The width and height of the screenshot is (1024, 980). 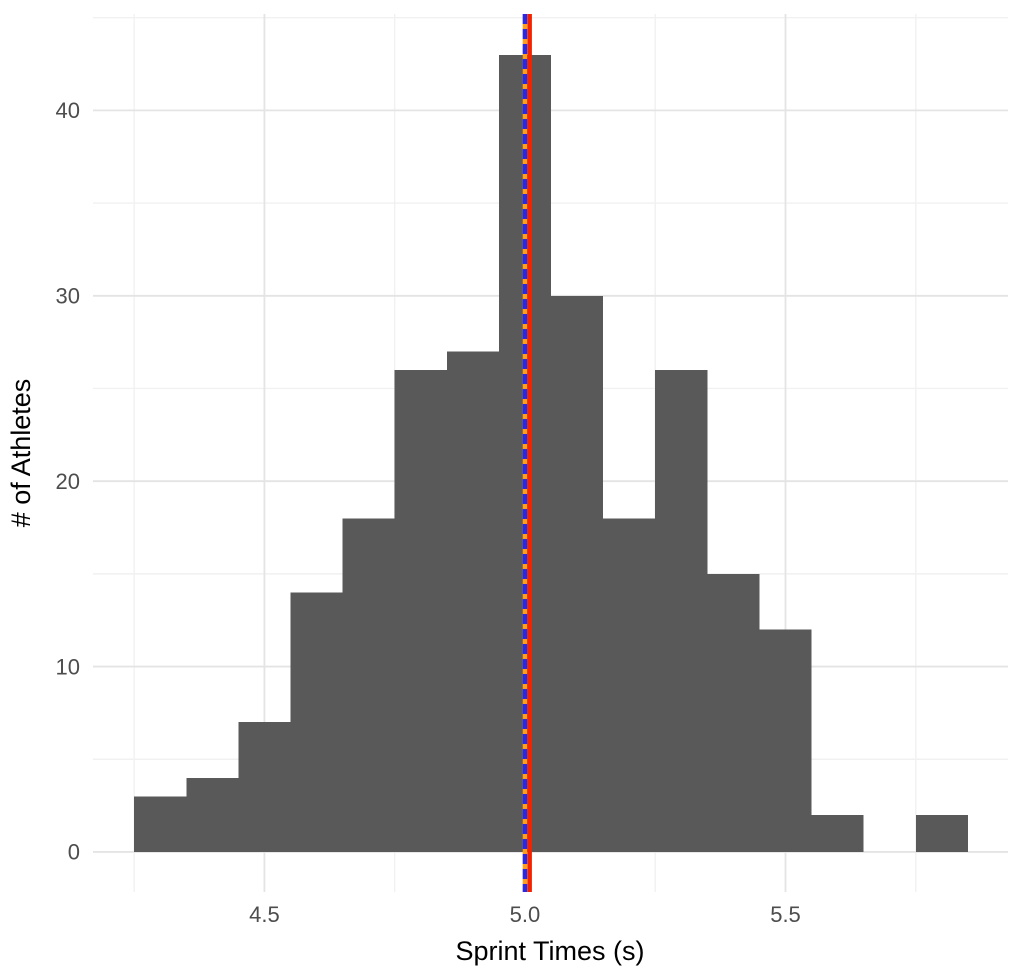 What do you see at coordinates (549, 951) in the screenshot?
I see `x-axis-title: Sprint Times (s)` at bounding box center [549, 951].